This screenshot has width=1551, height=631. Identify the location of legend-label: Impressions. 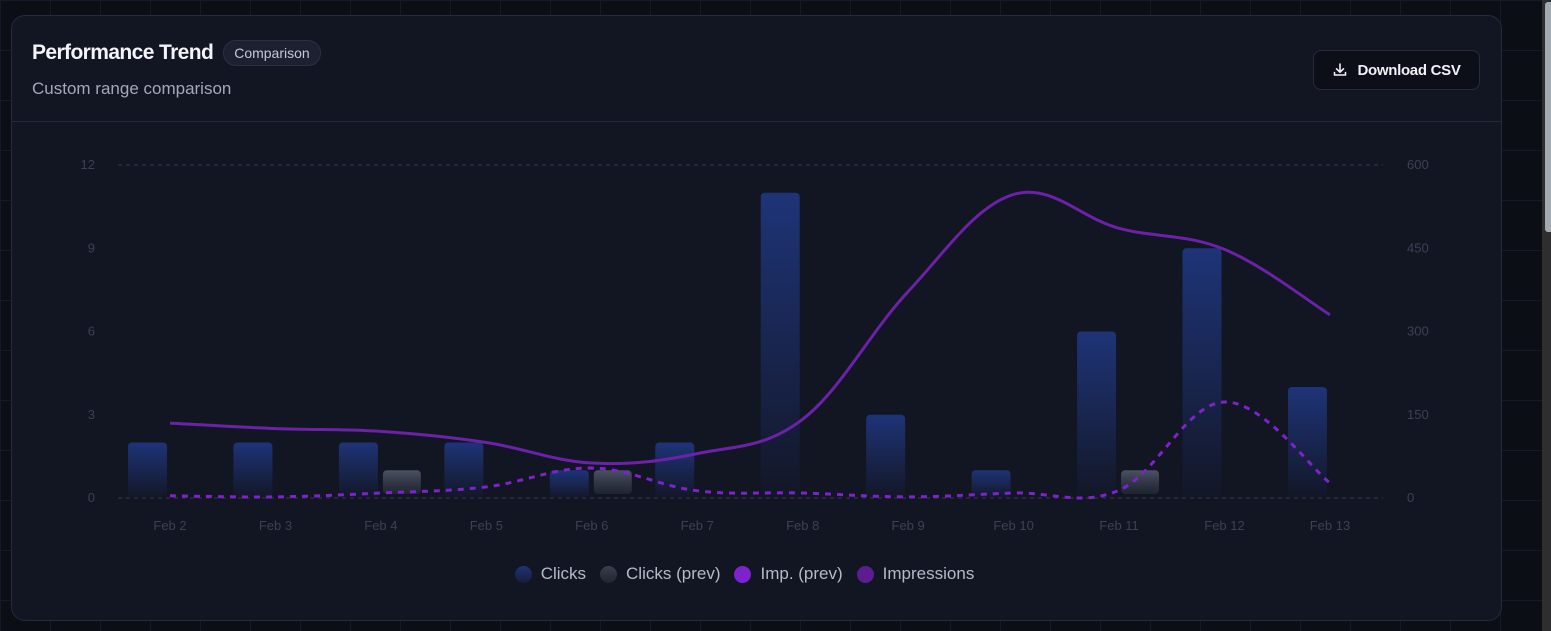
(928, 573).